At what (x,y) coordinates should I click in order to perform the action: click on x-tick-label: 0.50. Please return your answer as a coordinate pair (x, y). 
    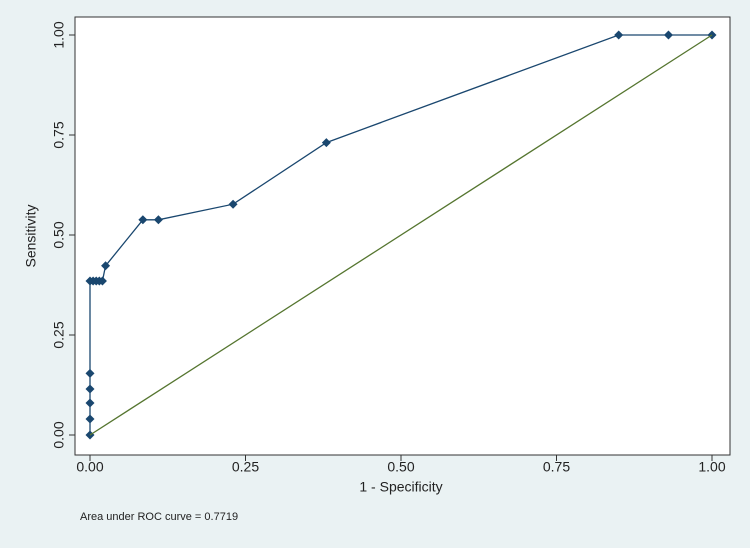
    Looking at the image, I should click on (400, 467).